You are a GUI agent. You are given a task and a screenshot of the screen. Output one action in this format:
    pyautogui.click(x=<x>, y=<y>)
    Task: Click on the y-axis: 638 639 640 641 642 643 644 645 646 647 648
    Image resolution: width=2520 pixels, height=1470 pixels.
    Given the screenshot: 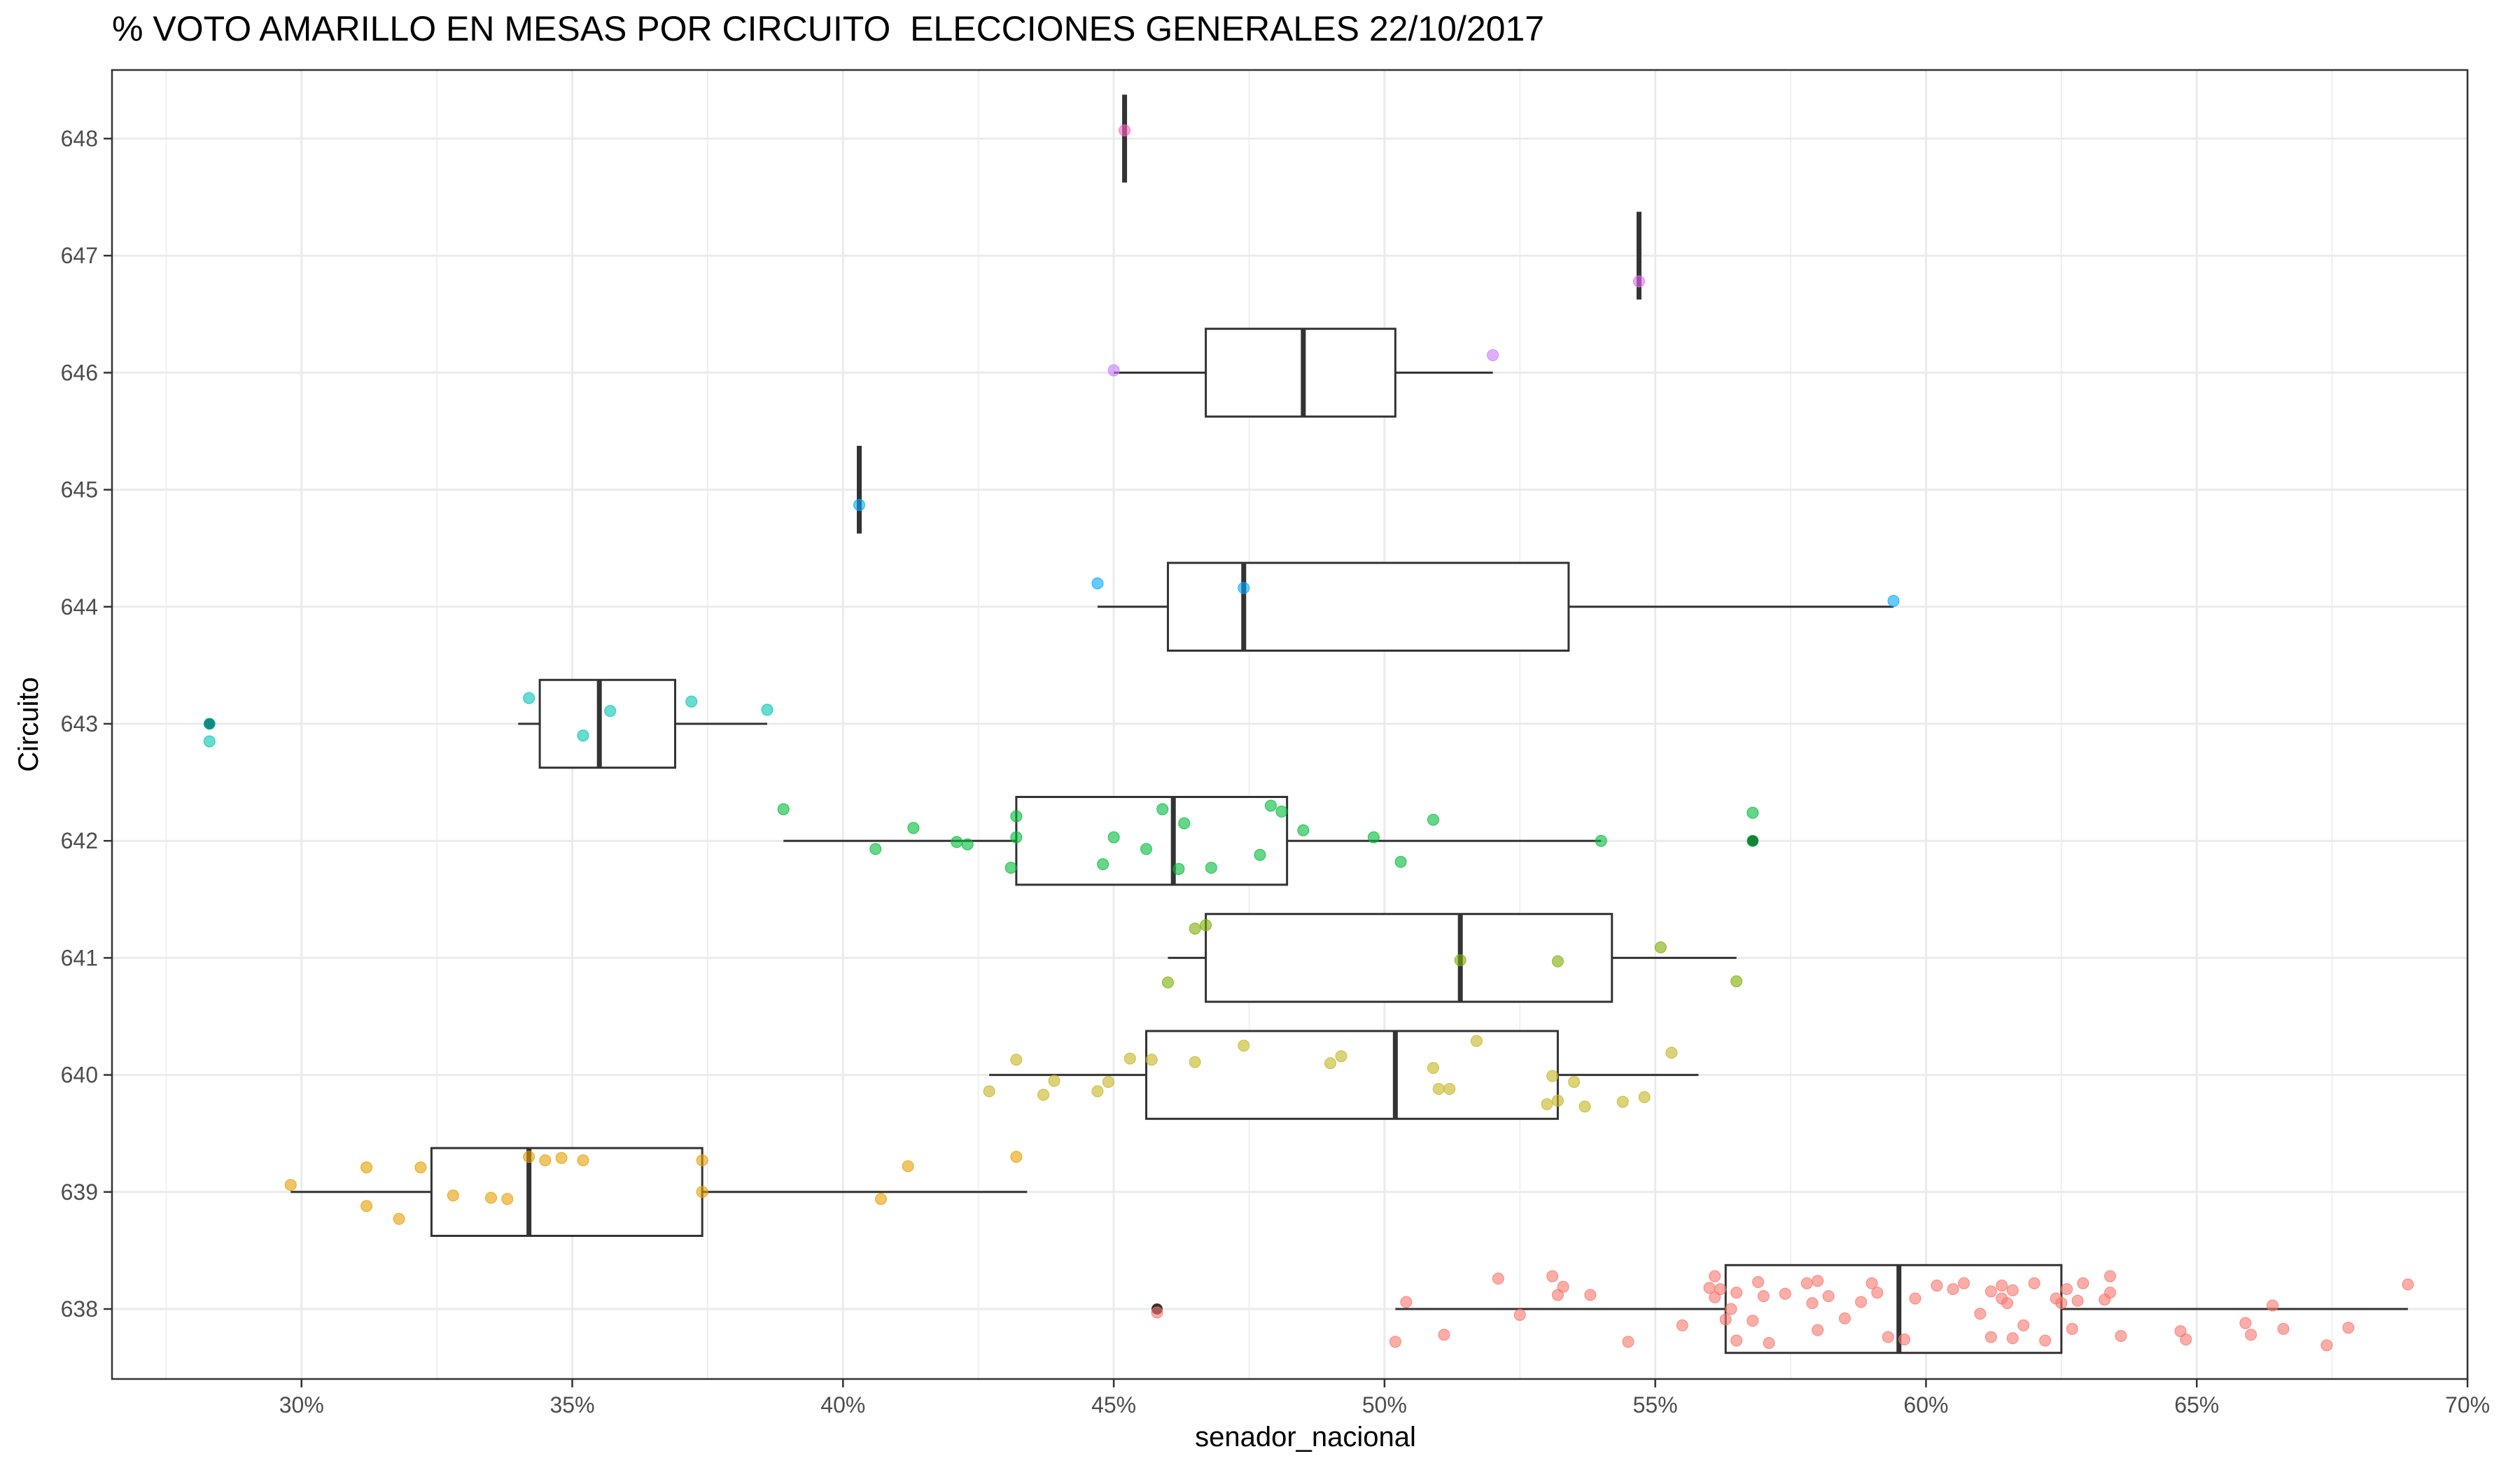 What is the action you would take?
    pyautogui.click(x=86, y=724)
    